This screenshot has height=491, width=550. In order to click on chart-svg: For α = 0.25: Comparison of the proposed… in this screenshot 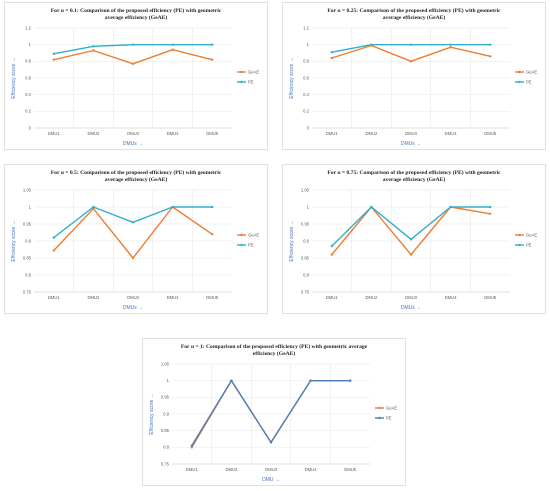, I will do `click(414, 76)`.